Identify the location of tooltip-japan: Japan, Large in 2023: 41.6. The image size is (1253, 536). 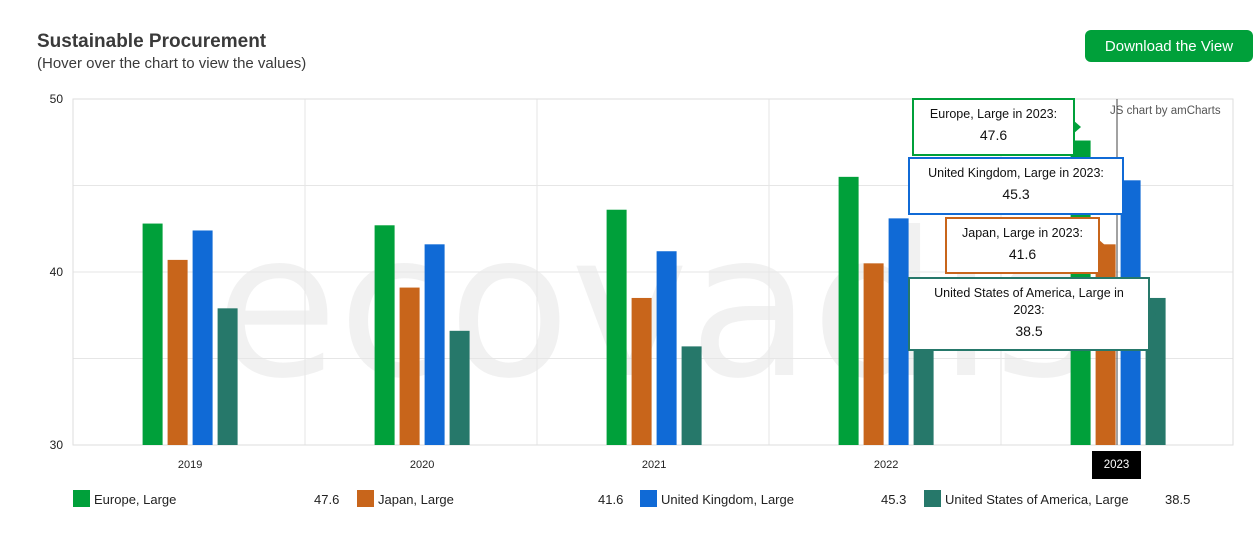
(1025, 245).